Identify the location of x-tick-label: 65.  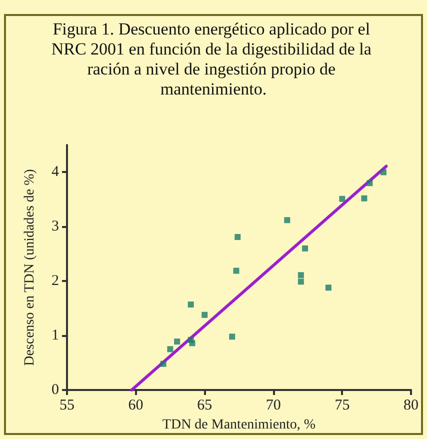
(204, 406).